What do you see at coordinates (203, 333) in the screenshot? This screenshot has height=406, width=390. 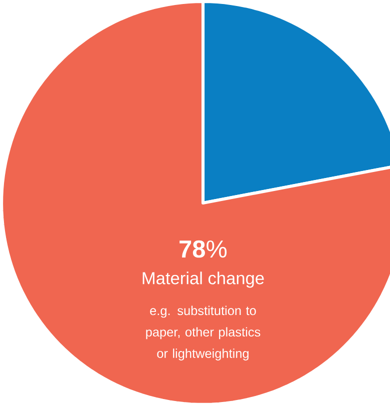 I see `text: e.g. substitution to paper, other plastics or lightweighting` at bounding box center [203, 333].